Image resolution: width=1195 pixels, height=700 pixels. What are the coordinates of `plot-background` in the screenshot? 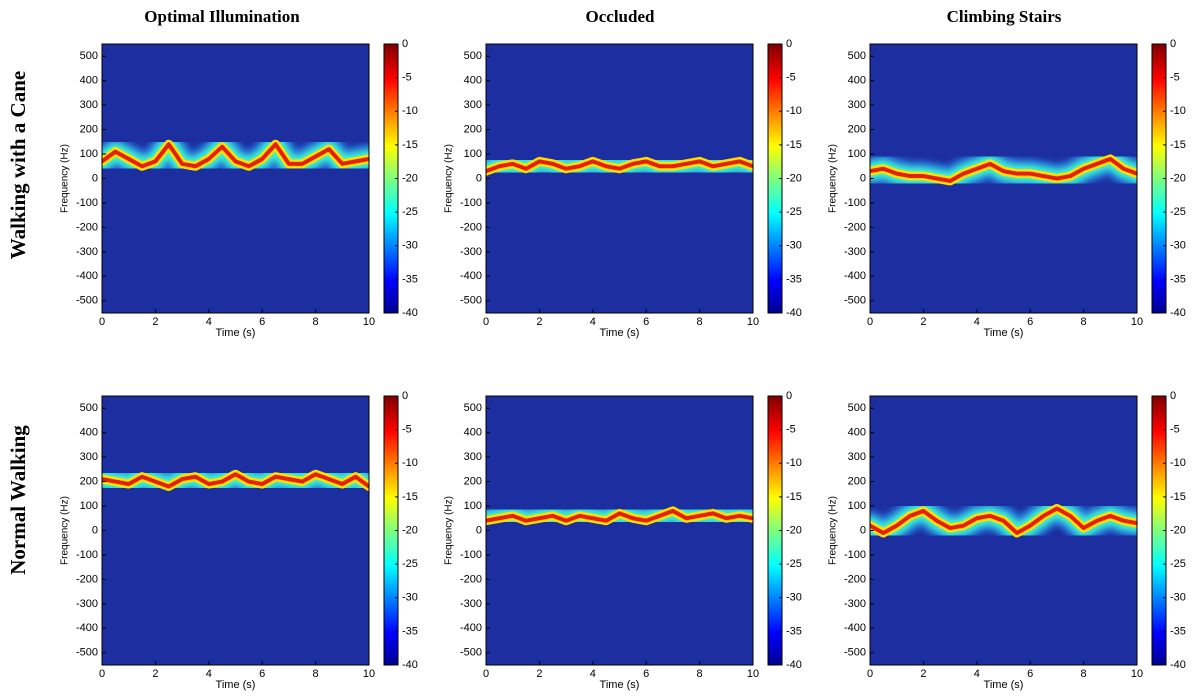 It's located at (235, 530).